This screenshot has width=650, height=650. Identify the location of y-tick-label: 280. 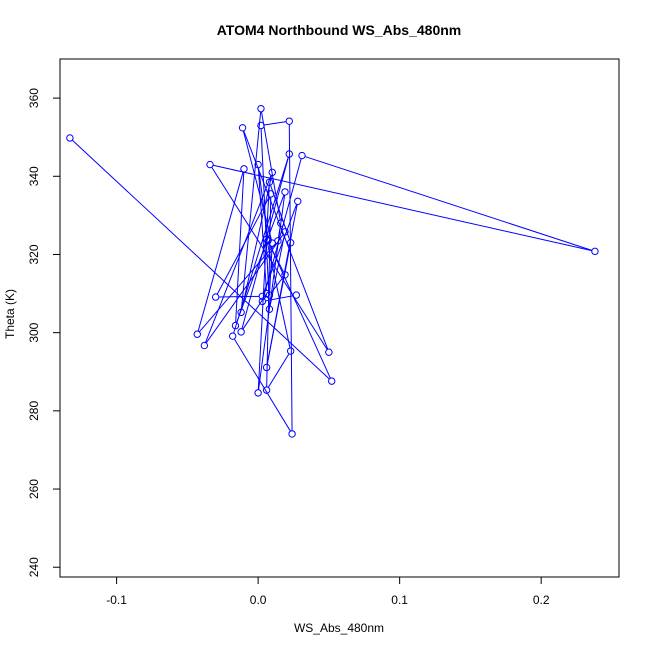
(34, 411).